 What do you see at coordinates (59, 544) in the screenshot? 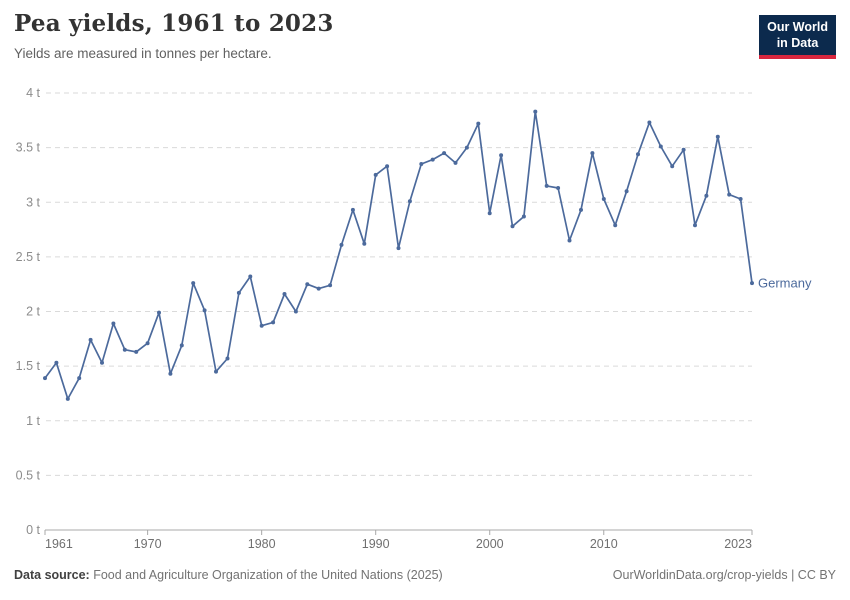
I see `x-axis-tick-label: 1961` at bounding box center [59, 544].